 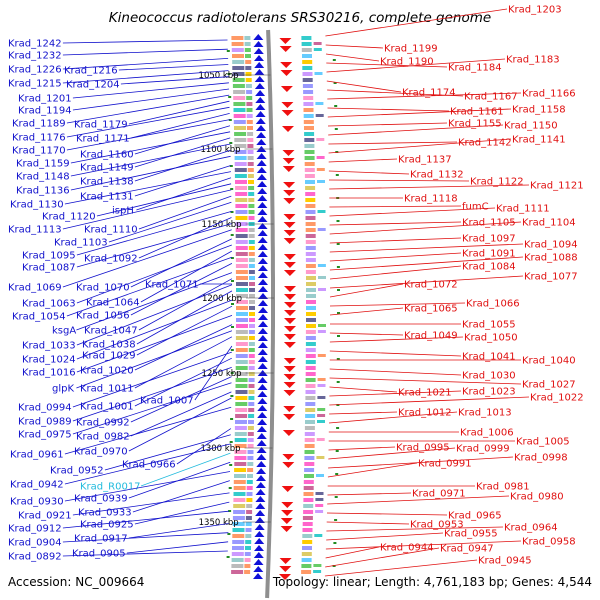 I want to click on gene-label: Krad_1166, so click(x=549, y=94).